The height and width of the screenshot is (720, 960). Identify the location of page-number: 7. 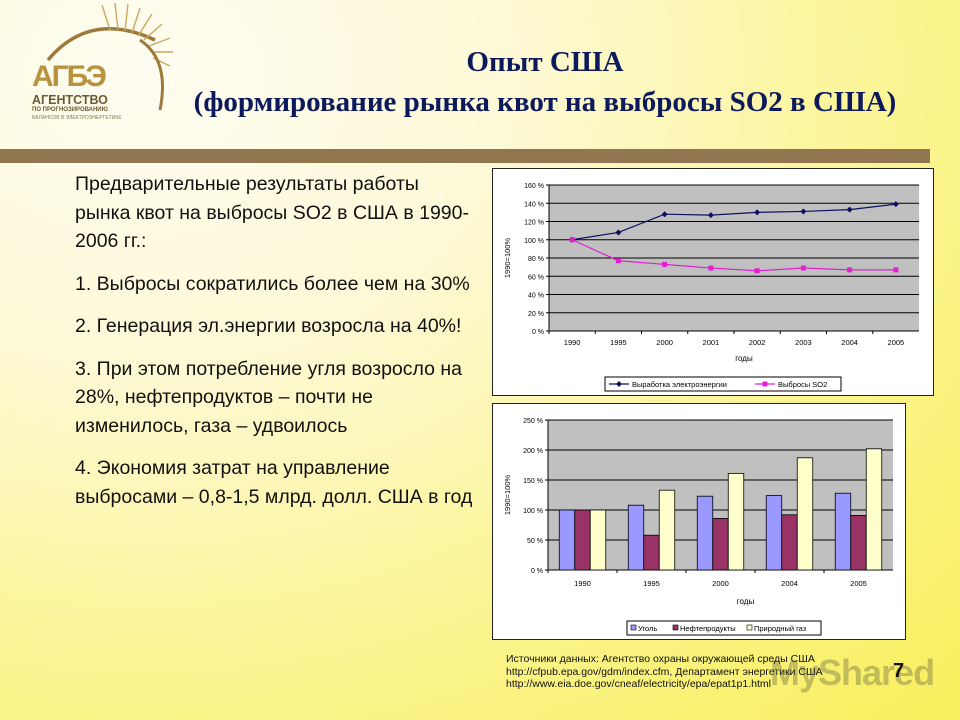
(899, 671).